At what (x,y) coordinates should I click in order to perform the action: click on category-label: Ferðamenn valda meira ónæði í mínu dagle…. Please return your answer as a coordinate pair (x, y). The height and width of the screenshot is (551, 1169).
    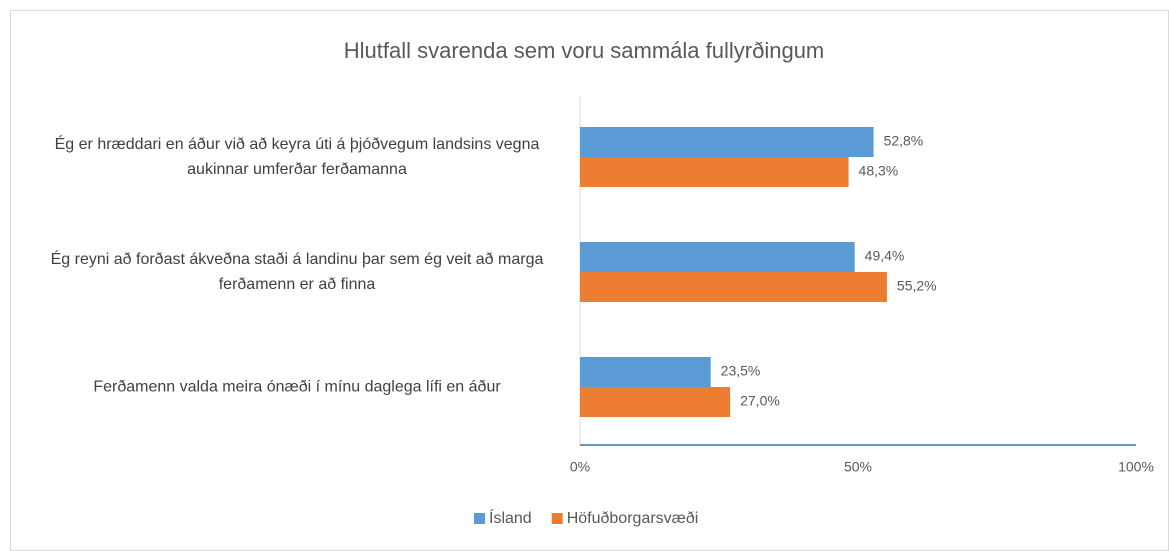
    Looking at the image, I should click on (297, 387).